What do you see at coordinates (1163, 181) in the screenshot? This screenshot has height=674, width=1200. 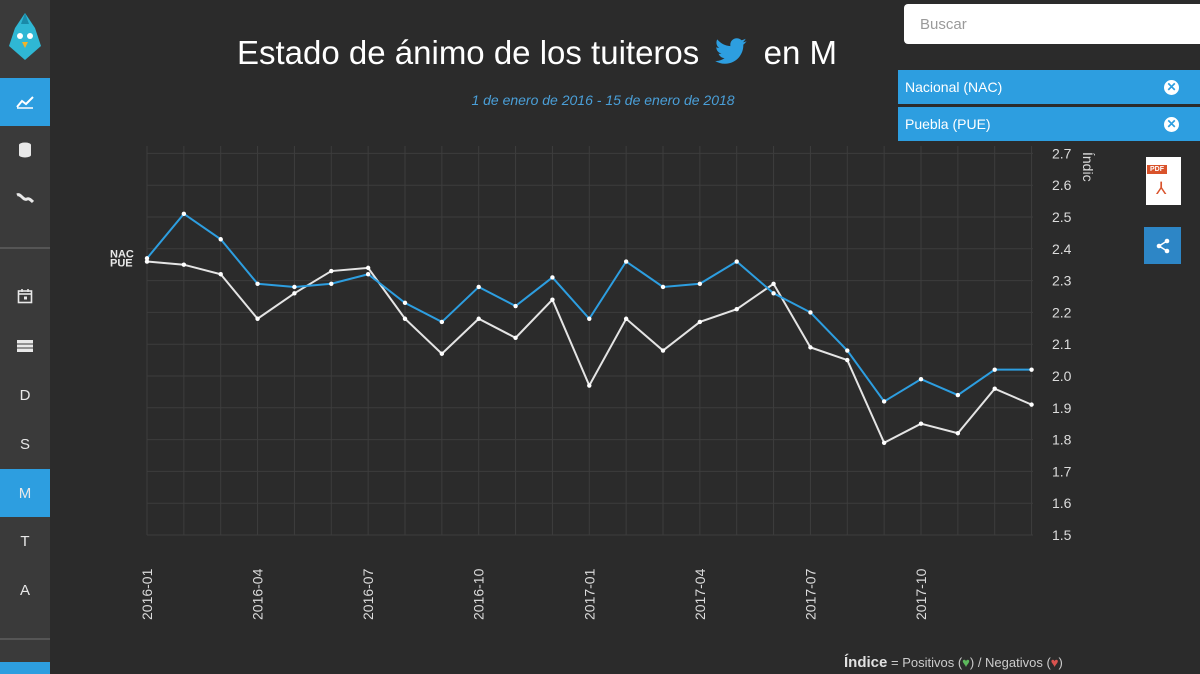 I see `pdf-export-button: PDF ⅄` at bounding box center [1163, 181].